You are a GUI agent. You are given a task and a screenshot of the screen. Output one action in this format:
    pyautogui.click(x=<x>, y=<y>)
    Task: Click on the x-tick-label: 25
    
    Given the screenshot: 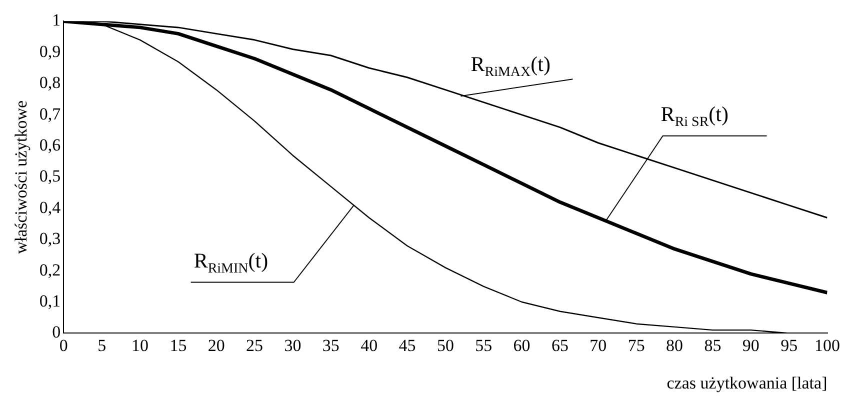 What is the action you would take?
    pyautogui.click(x=255, y=345)
    